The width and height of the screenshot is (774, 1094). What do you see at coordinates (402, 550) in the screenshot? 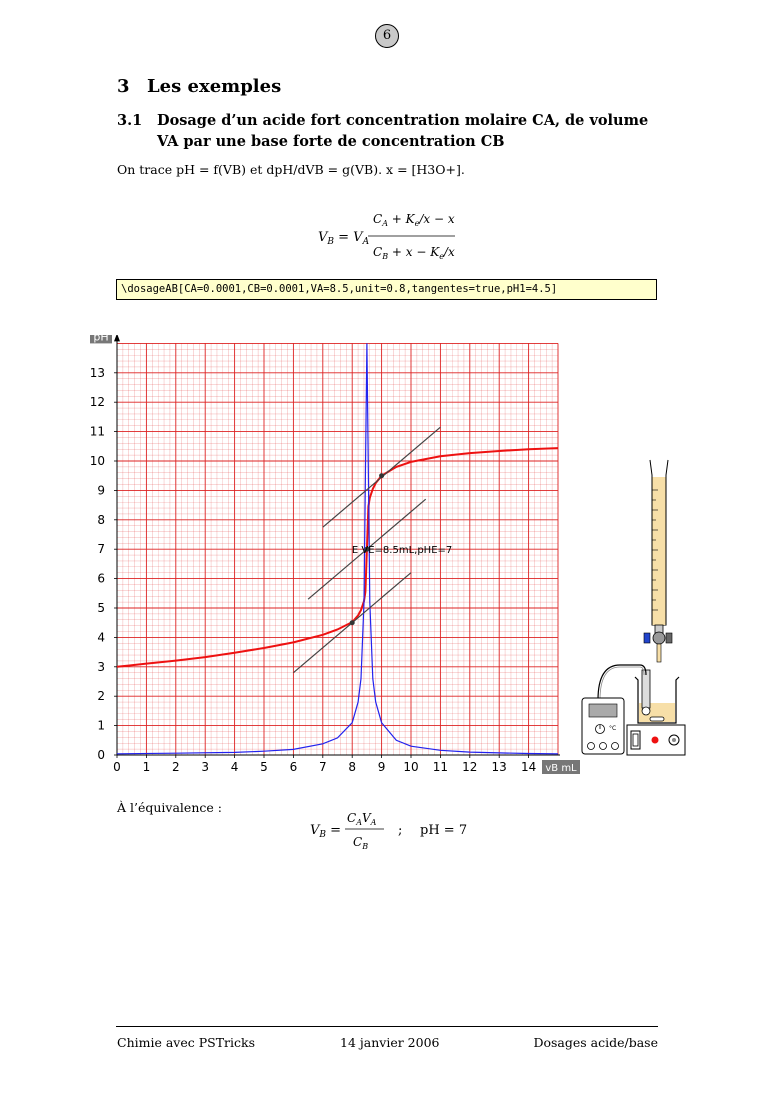
I see `equivalence-annotation: E VE=8.5mL,pHE=7` at bounding box center [402, 550].